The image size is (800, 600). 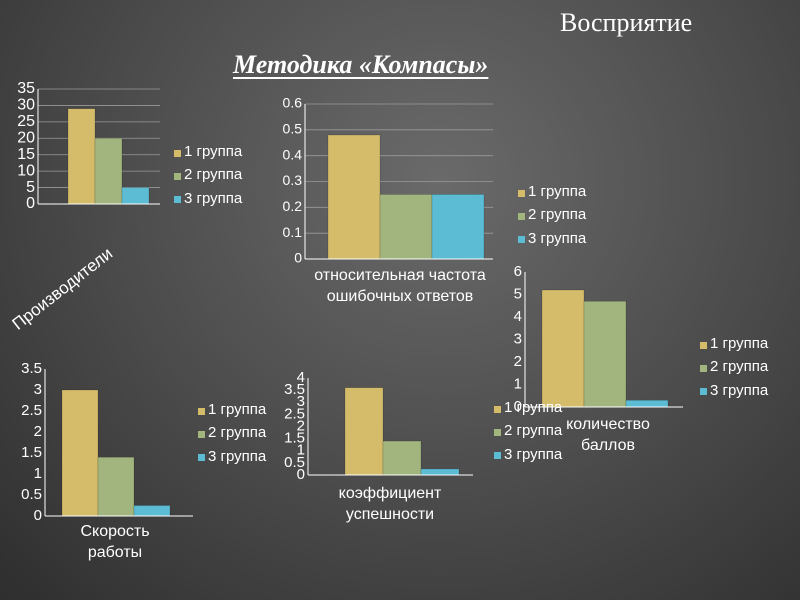 I want to click on y-tick-label: 25, so click(x=26, y=121).